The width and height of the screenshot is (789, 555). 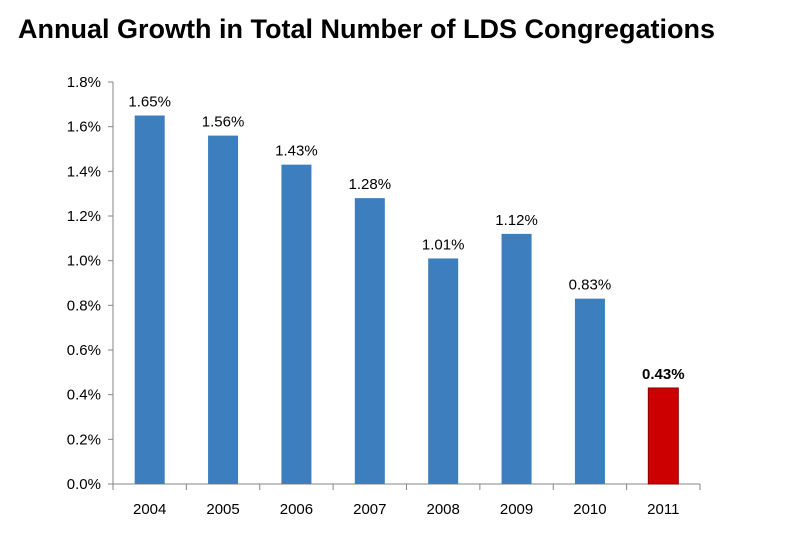 I want to click on data-label: 0.43%, so click(x=663, y=374).